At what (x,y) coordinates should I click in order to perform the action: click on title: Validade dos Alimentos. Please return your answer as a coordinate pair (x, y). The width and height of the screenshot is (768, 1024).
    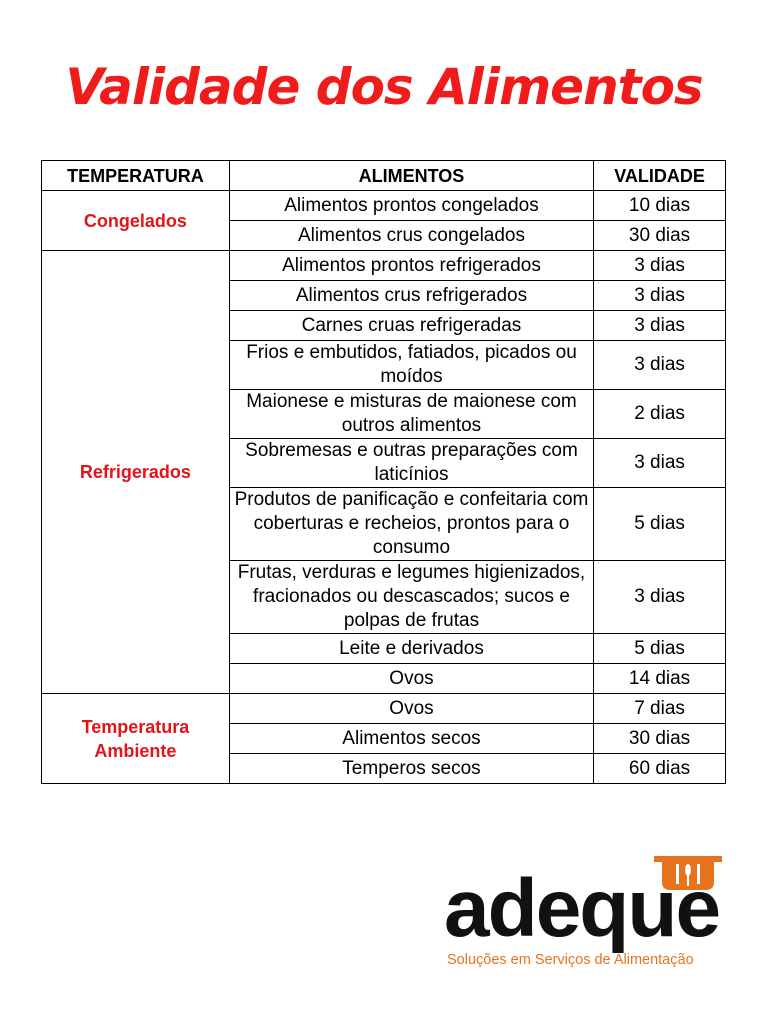
    Looking at the image, I should click on (384, 87).